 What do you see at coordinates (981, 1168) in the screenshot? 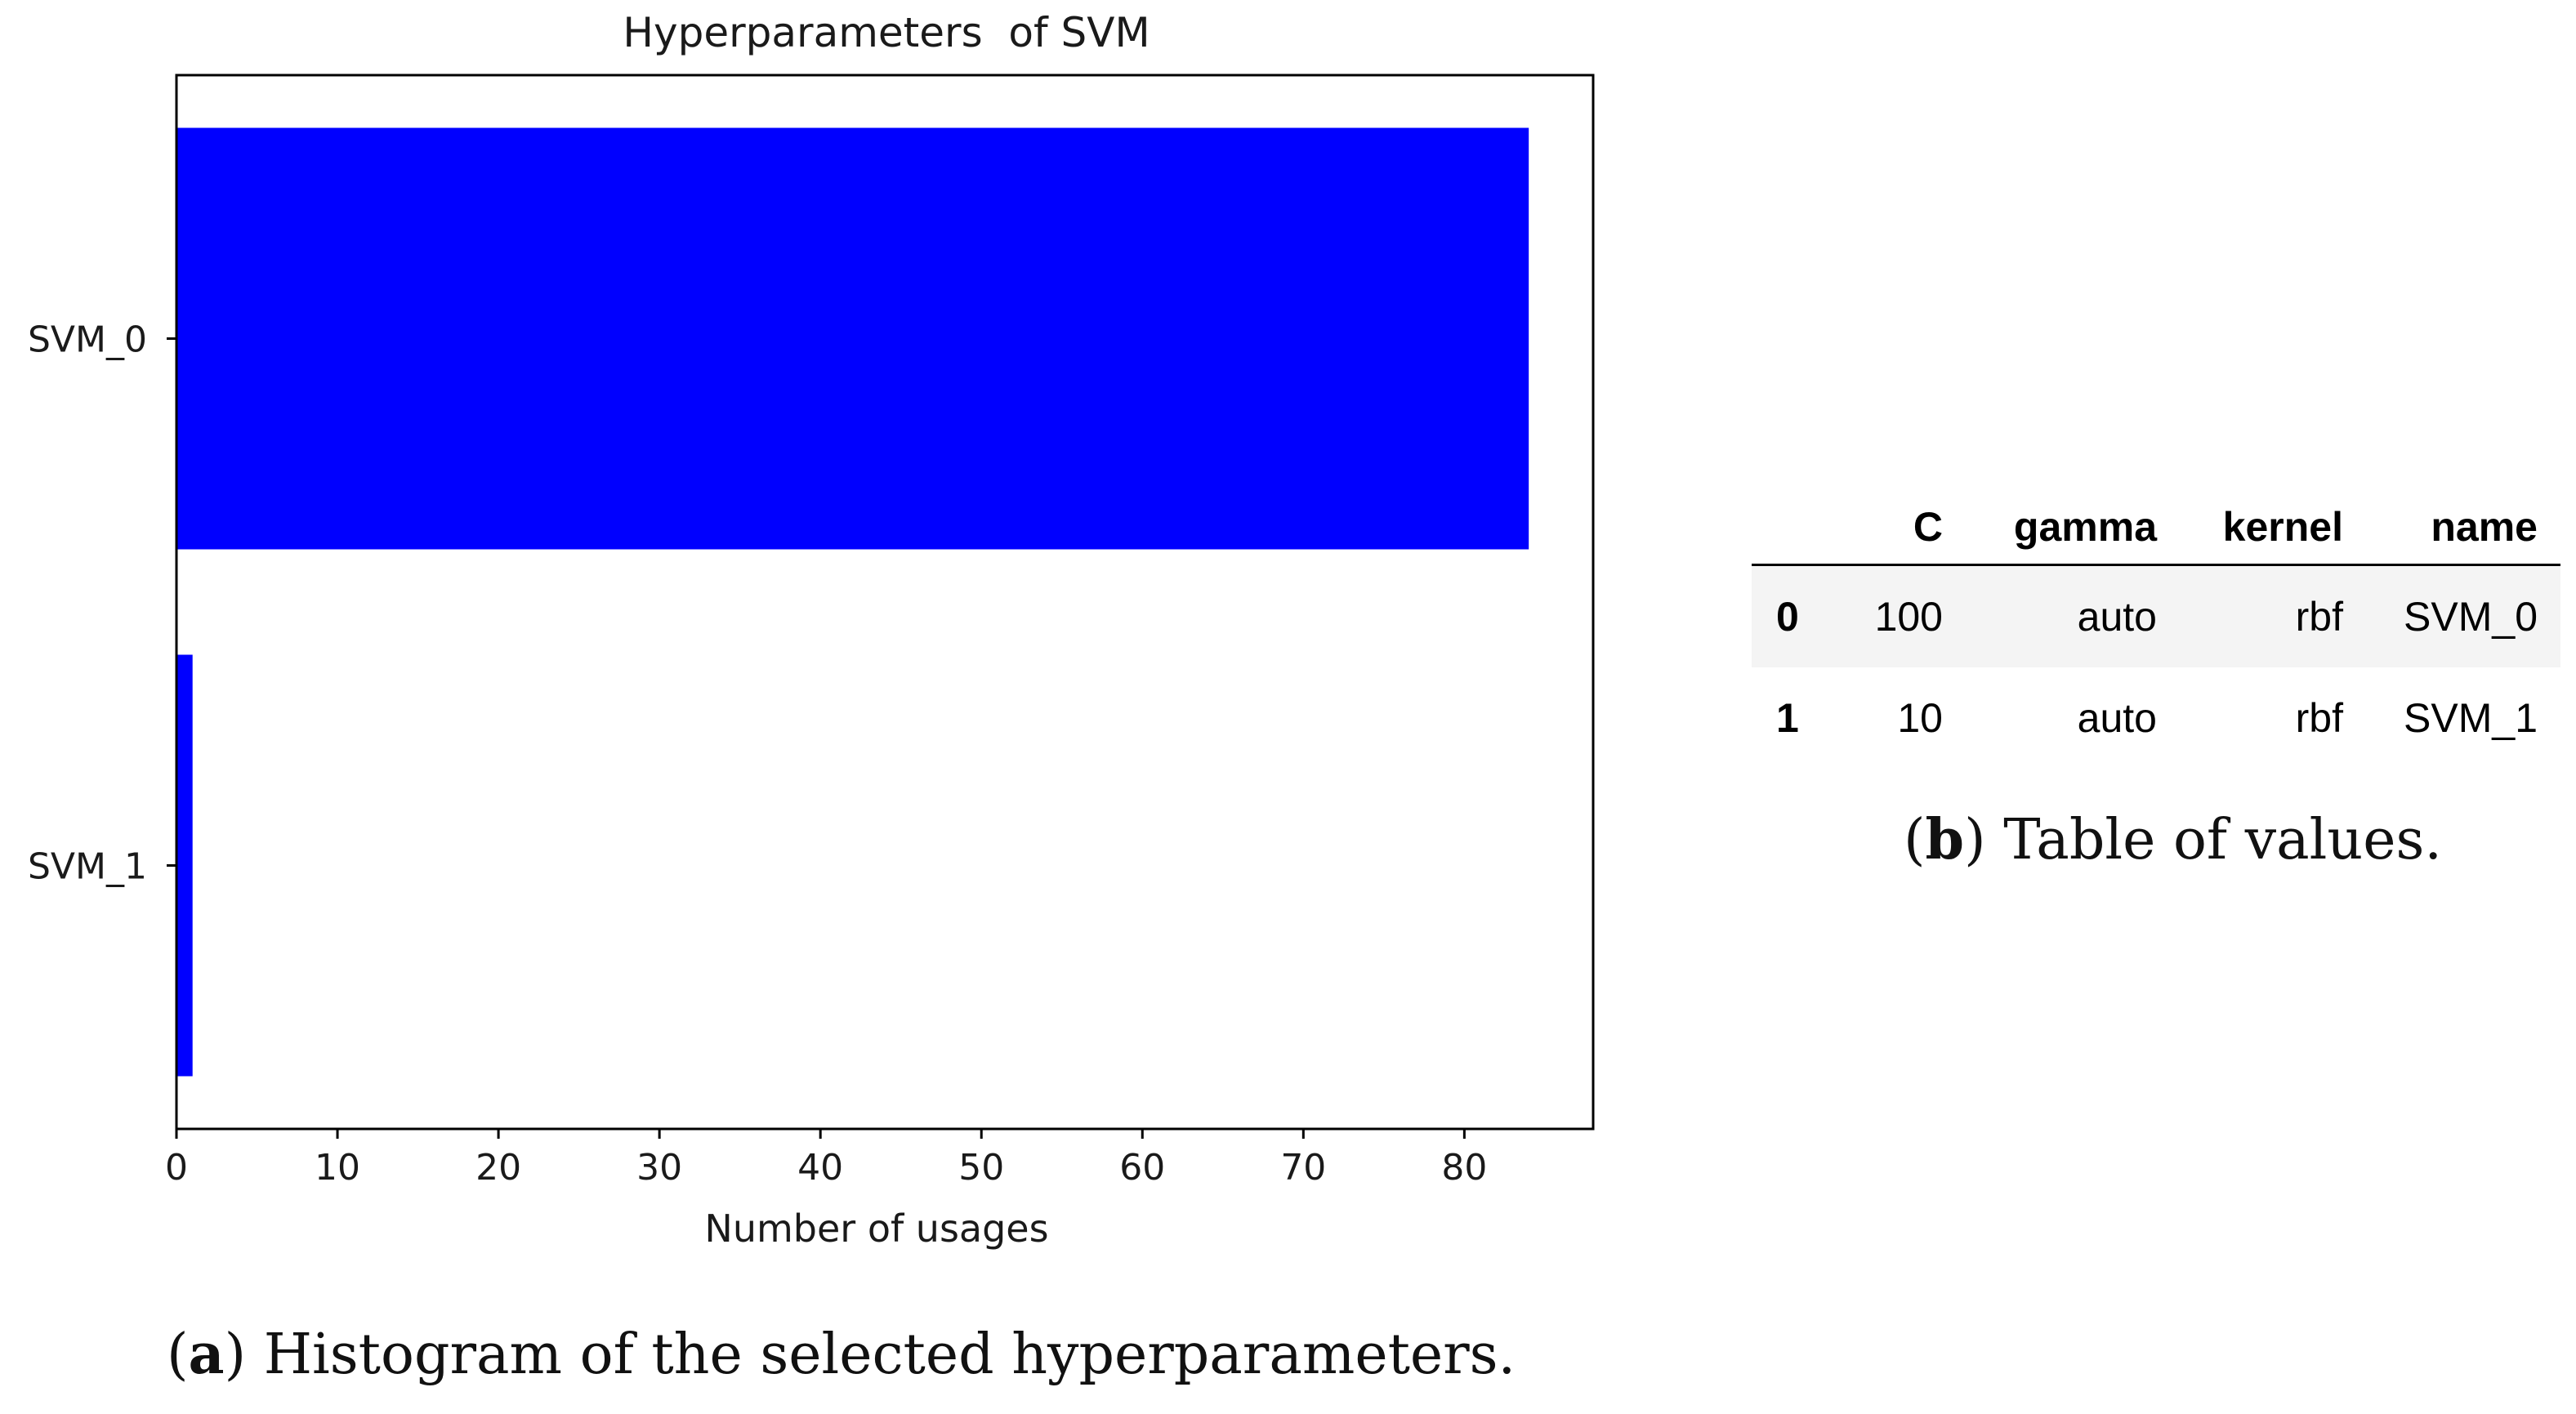
I see `x-tick-label: 50` at bounding box center [981, 1168].